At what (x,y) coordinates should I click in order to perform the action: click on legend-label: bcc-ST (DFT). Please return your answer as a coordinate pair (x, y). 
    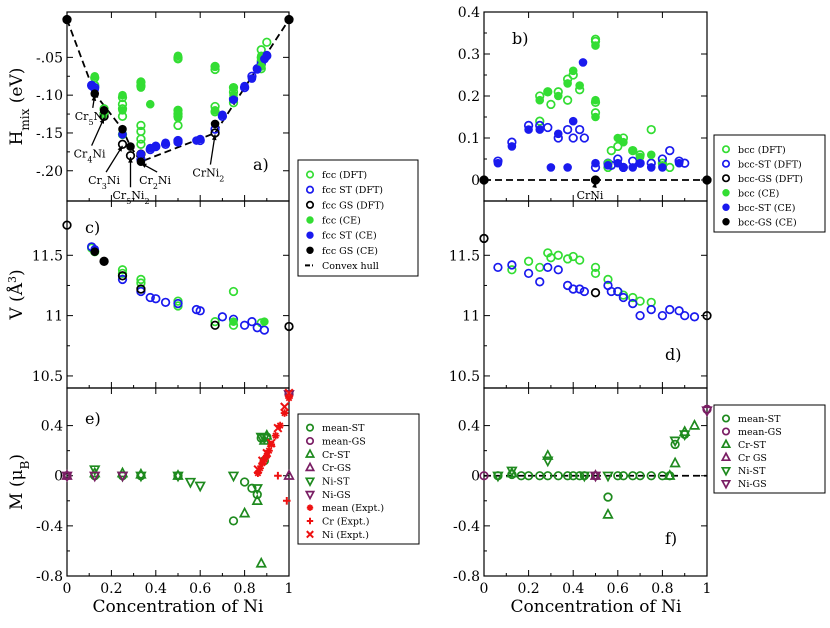
    Looking at the image, I should click on (770, 164).